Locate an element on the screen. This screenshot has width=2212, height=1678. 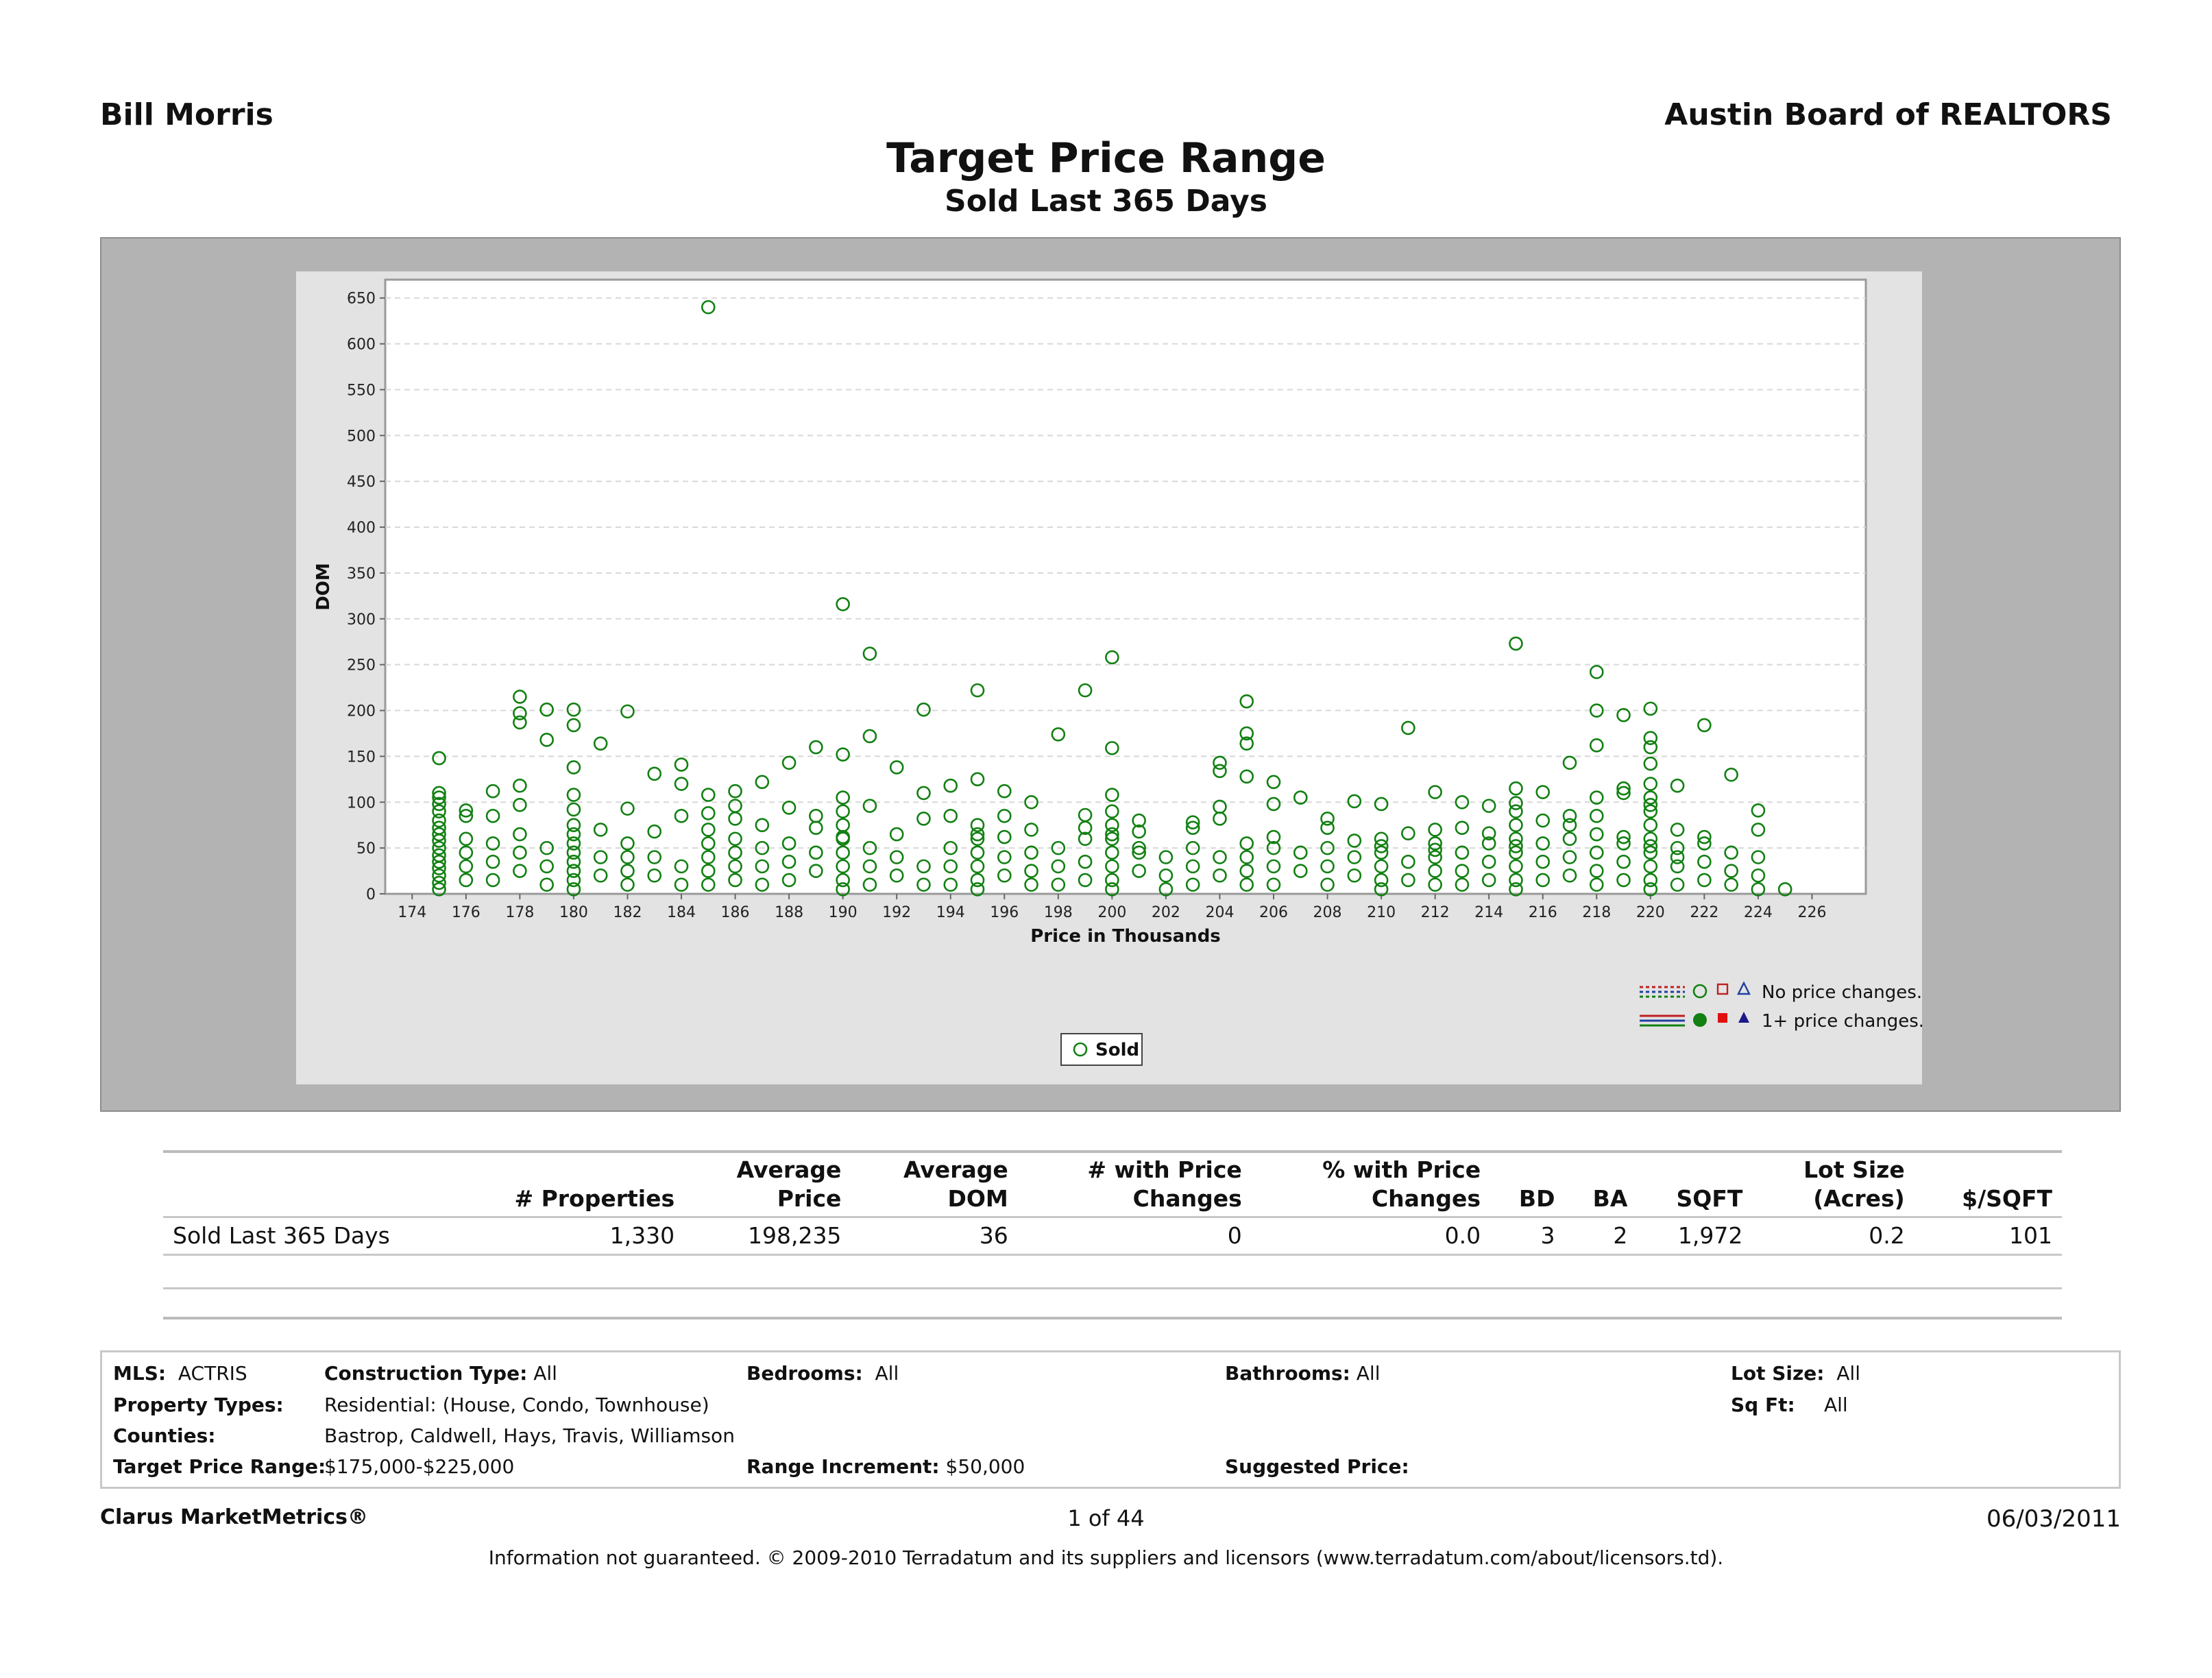
x-tick-label: 182 is located at coordinates (627, 912).